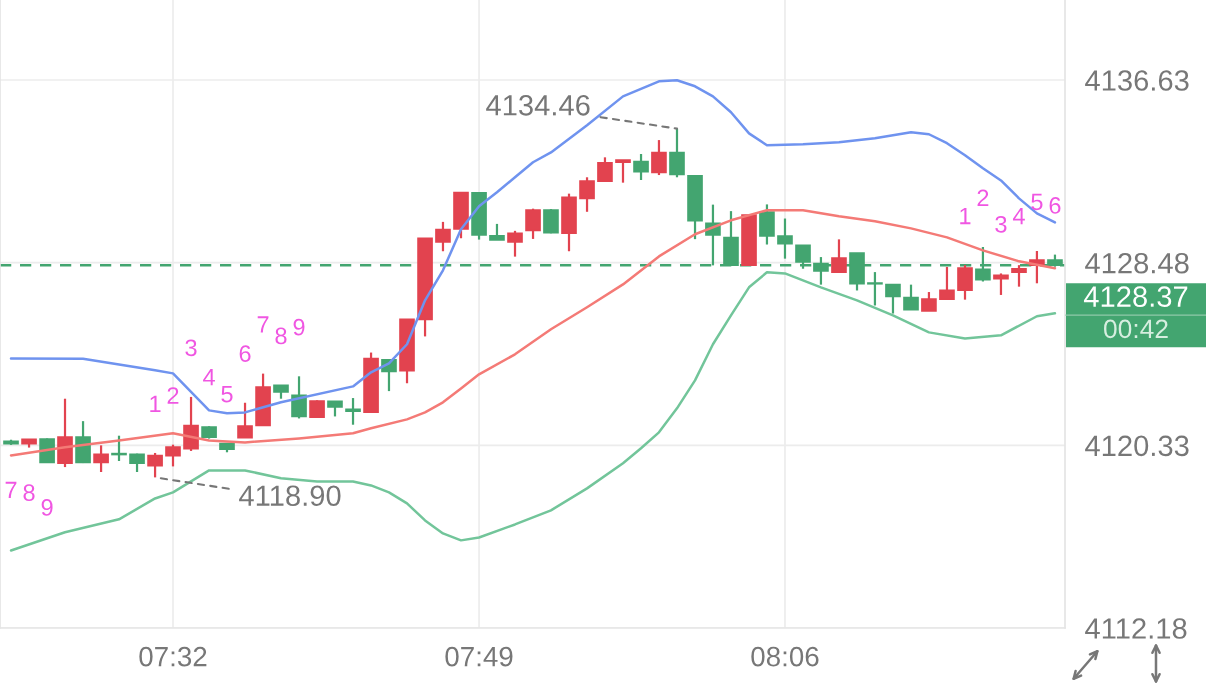 The height and width of the screenshot is (695, 1206). I want to click on annotation: 4118.90, so click(290, 496).